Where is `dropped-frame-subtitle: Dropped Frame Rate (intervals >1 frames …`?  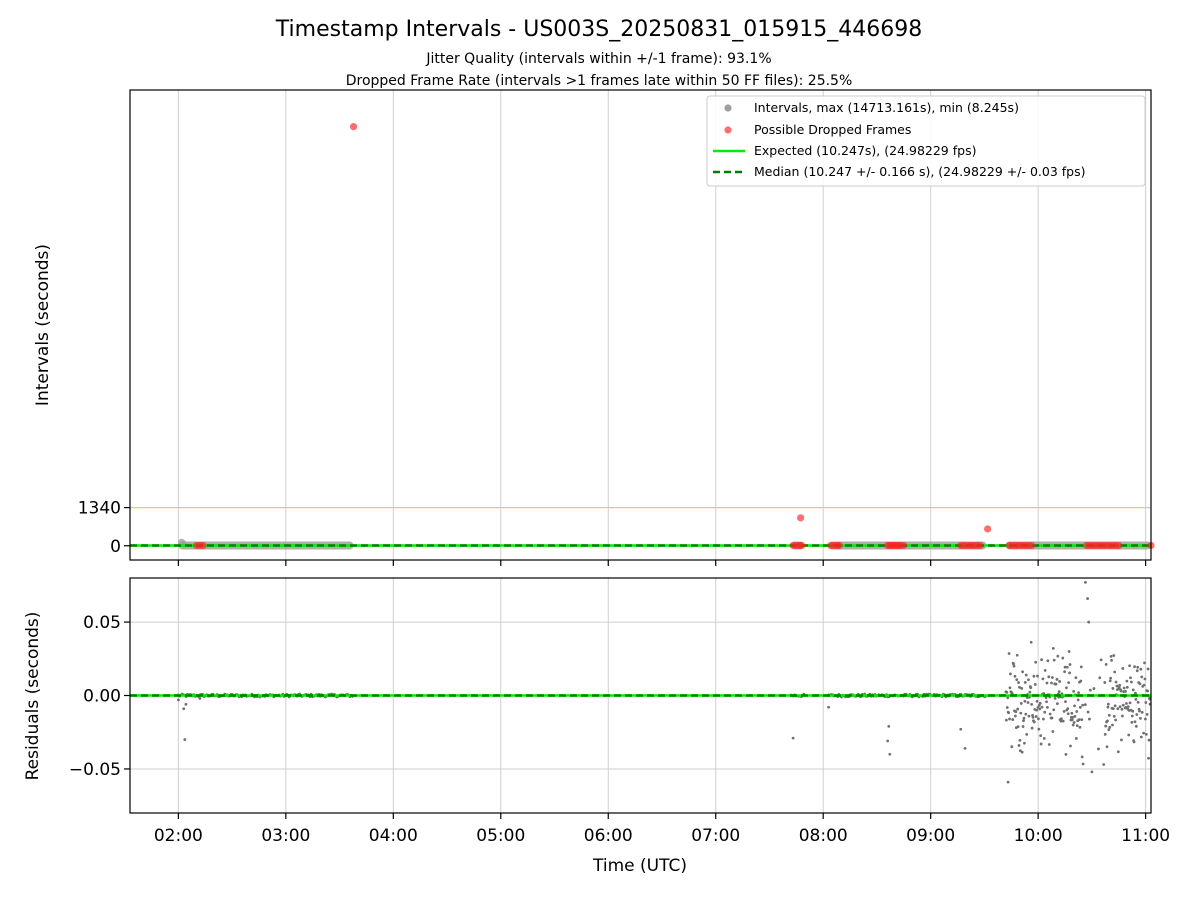 dropped-frame-subtitle: Dropped Frame Rate (intervals >1 frames … is located at coordinates (599, 81).